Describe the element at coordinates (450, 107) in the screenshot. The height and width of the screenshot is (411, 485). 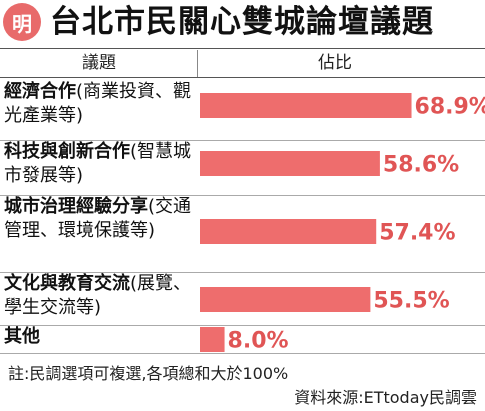
I see `bar-value-label: 68.9%` at that location.